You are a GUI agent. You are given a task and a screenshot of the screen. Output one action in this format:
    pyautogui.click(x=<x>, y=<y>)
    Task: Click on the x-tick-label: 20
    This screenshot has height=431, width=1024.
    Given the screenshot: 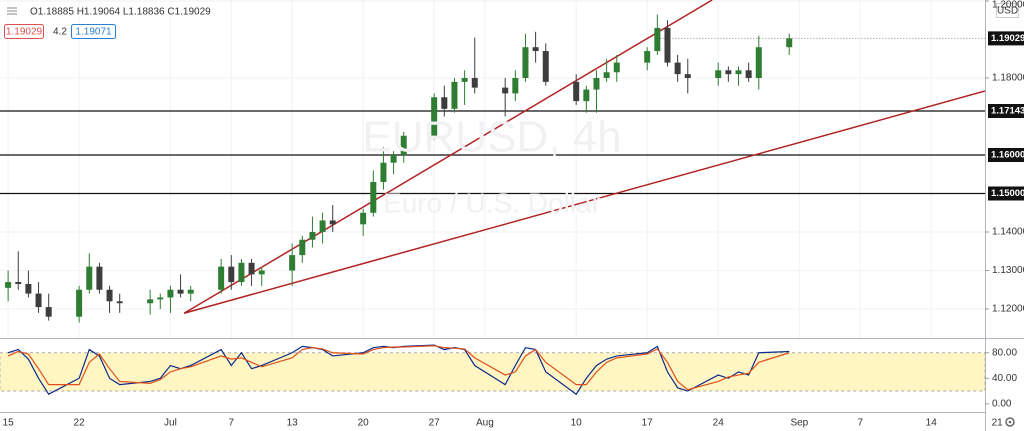 What is the action you would take?
    pyautogui.click(x=364, y=423)
    